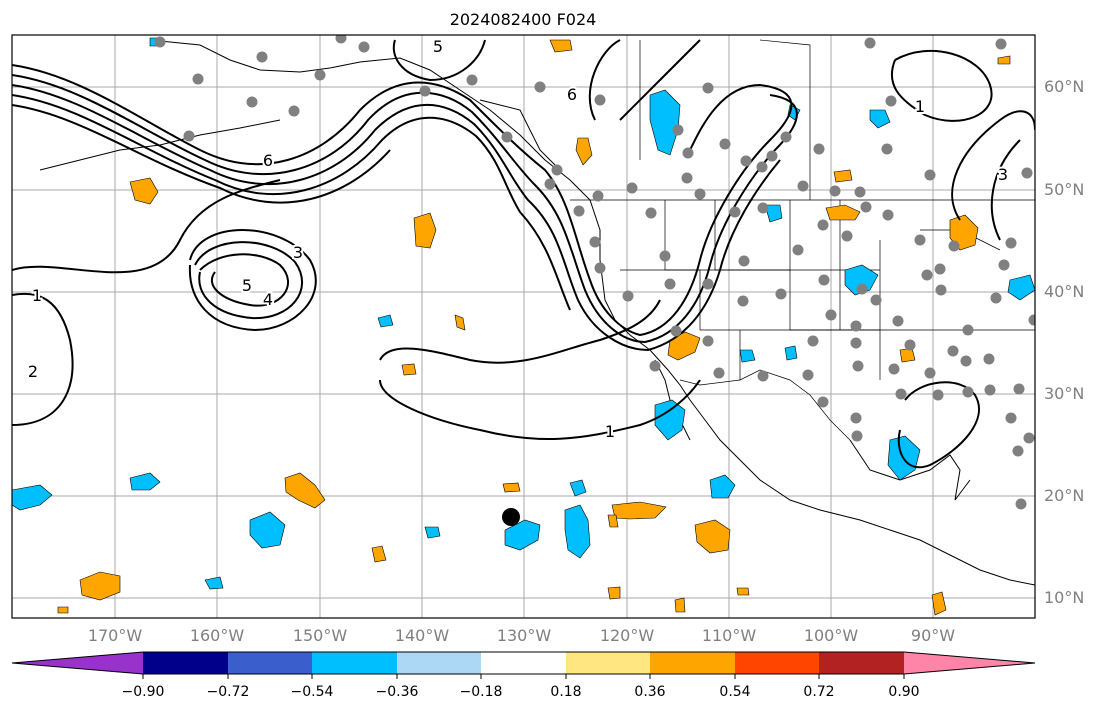 The width and height of the screenshot is (1105, 712). Describe the element at coordinates (320, 635) in the screenshot. I see `lon-label: 150°W` at that location.